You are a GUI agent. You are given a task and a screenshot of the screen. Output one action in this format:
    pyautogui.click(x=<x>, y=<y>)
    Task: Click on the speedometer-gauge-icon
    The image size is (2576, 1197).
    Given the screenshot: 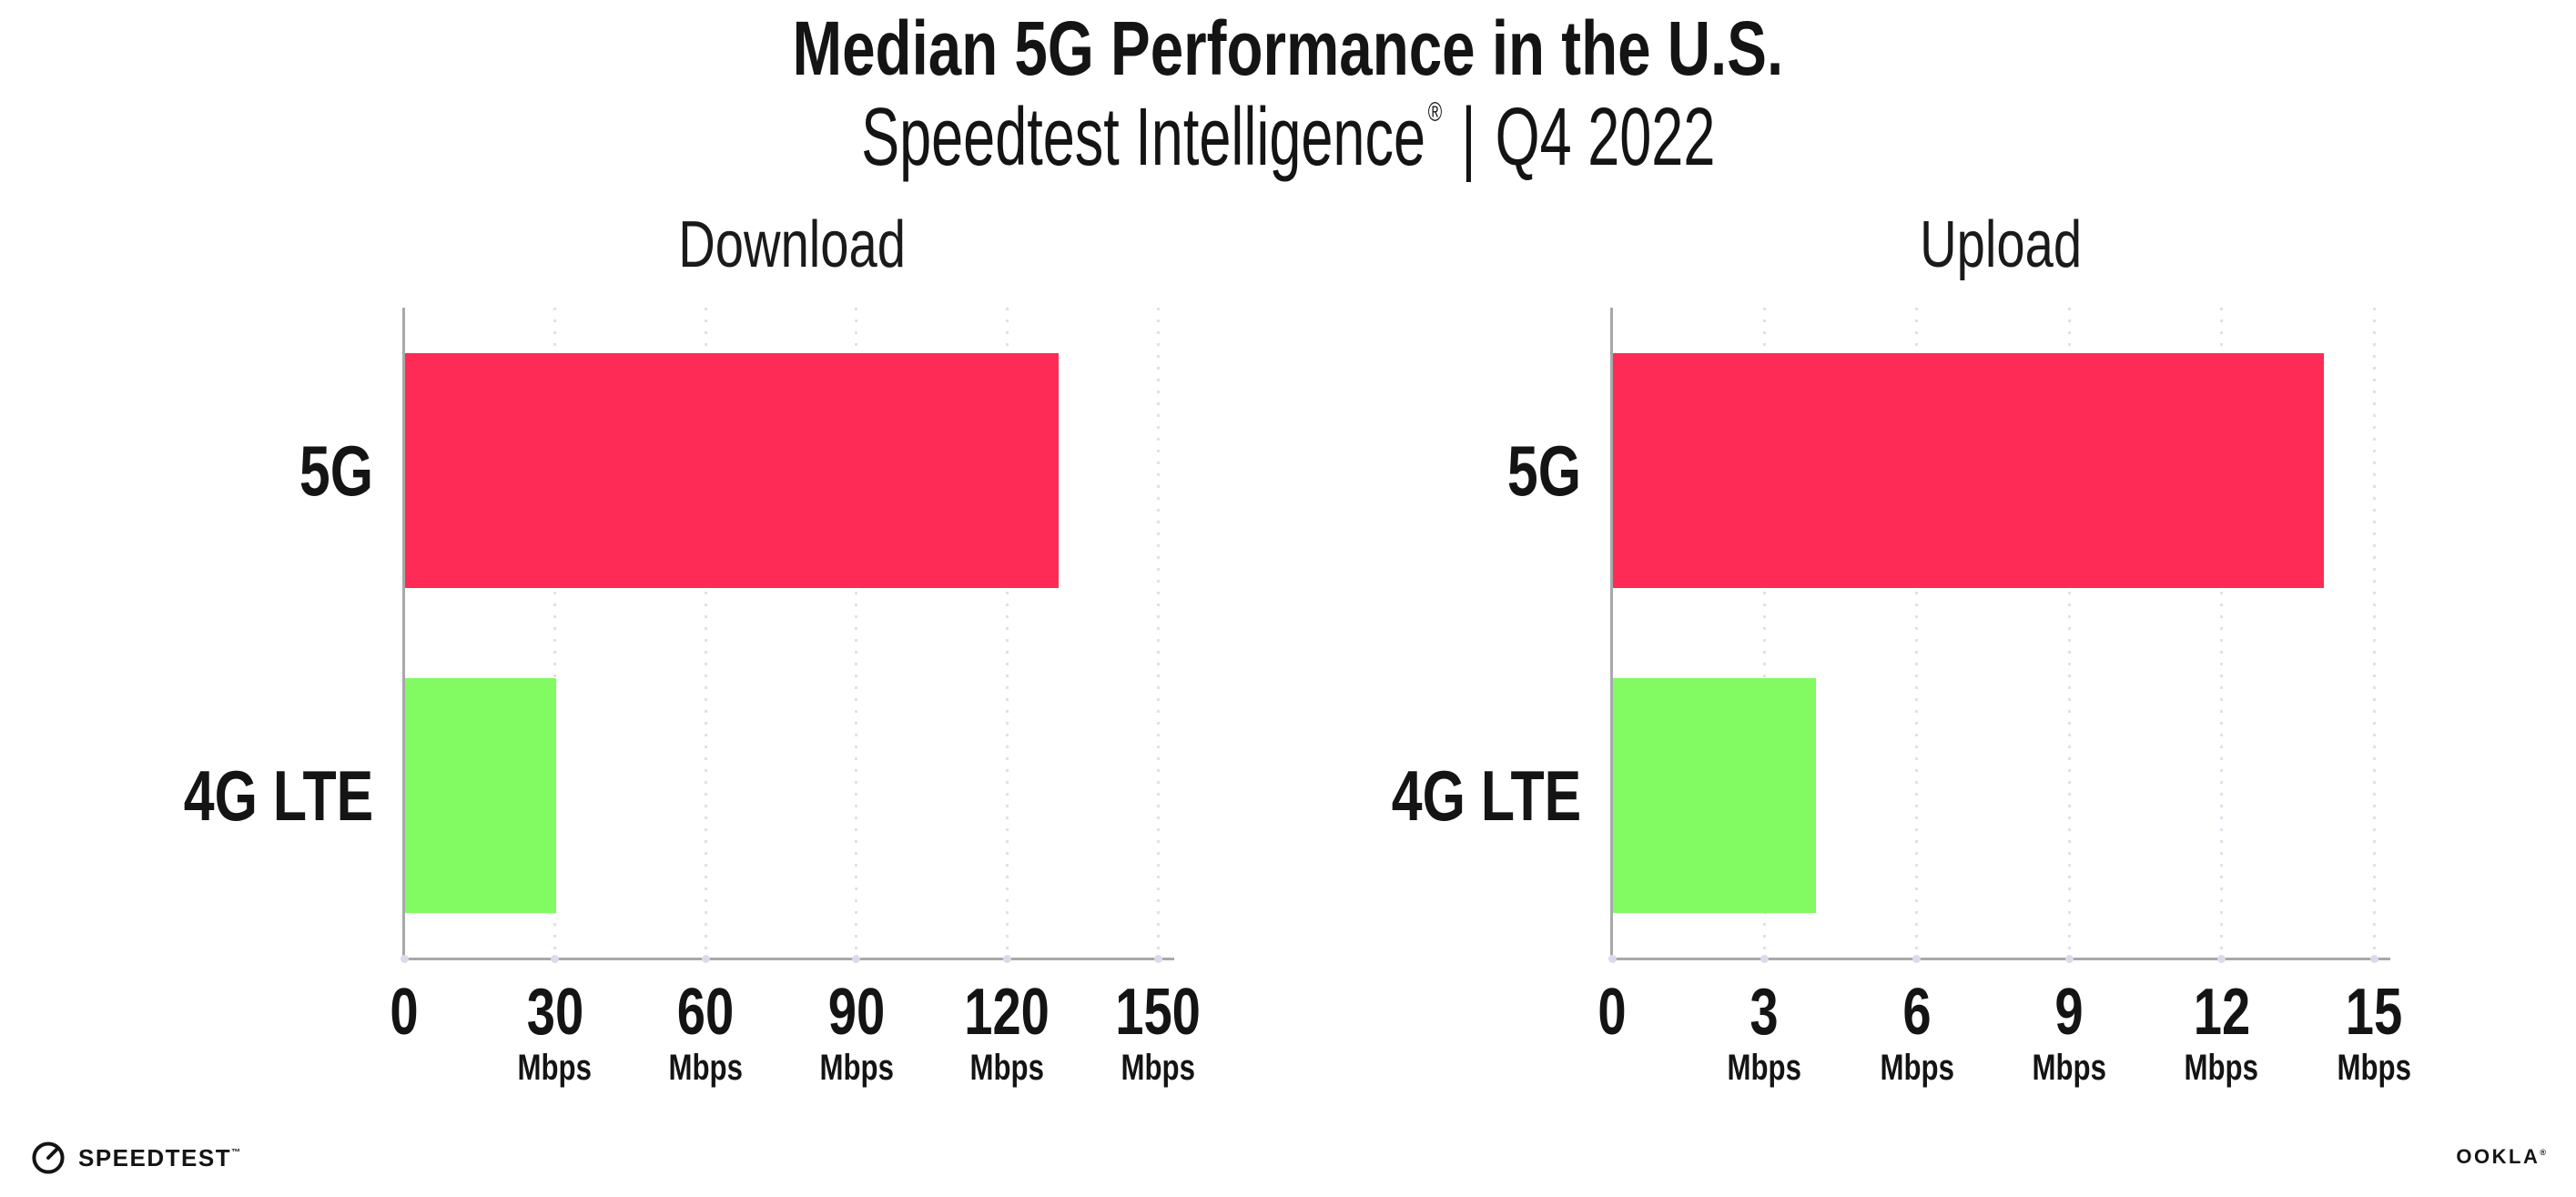 What is the action you would take?
    pyautogui.click(x=48, y=1157)
    